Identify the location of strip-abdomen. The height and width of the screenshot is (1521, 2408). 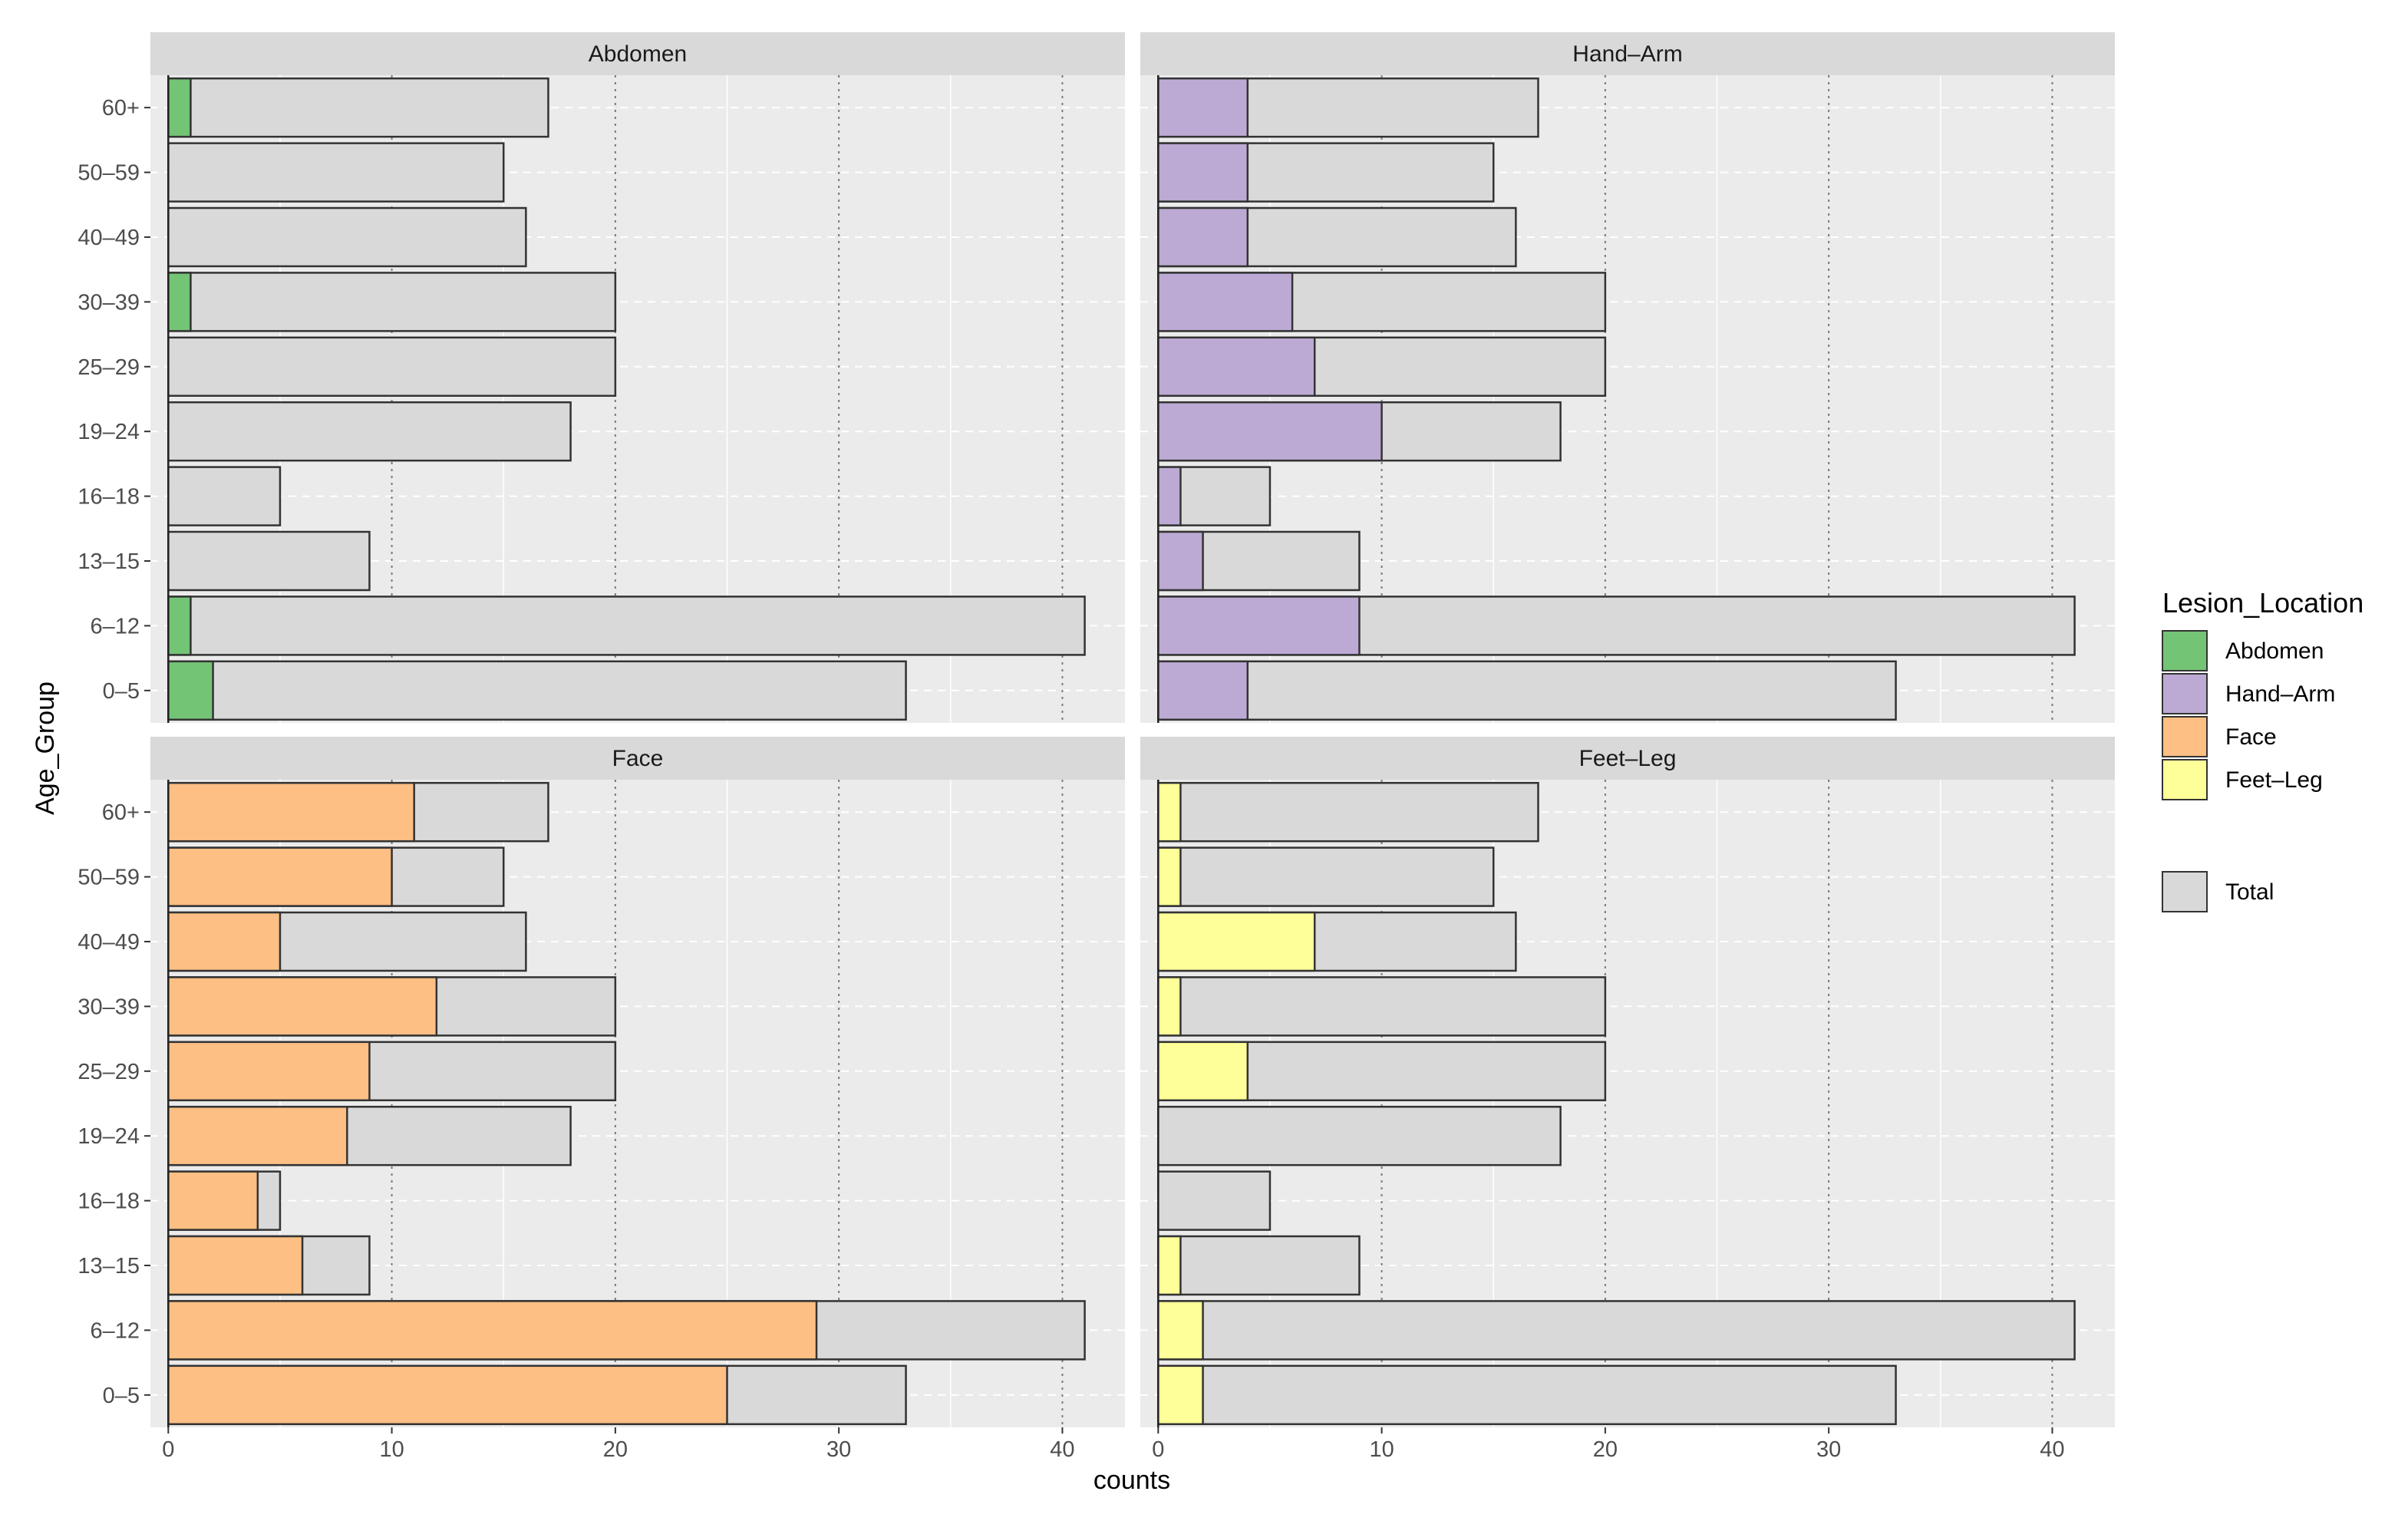
(637, 54).